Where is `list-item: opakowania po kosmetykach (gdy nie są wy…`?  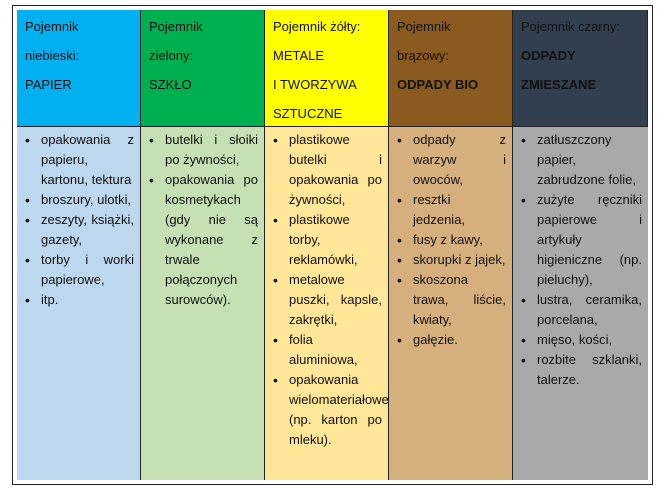 list-item: opakowania po kosmetykach (gdy nie są wy… is located at coordinates (201, 240).